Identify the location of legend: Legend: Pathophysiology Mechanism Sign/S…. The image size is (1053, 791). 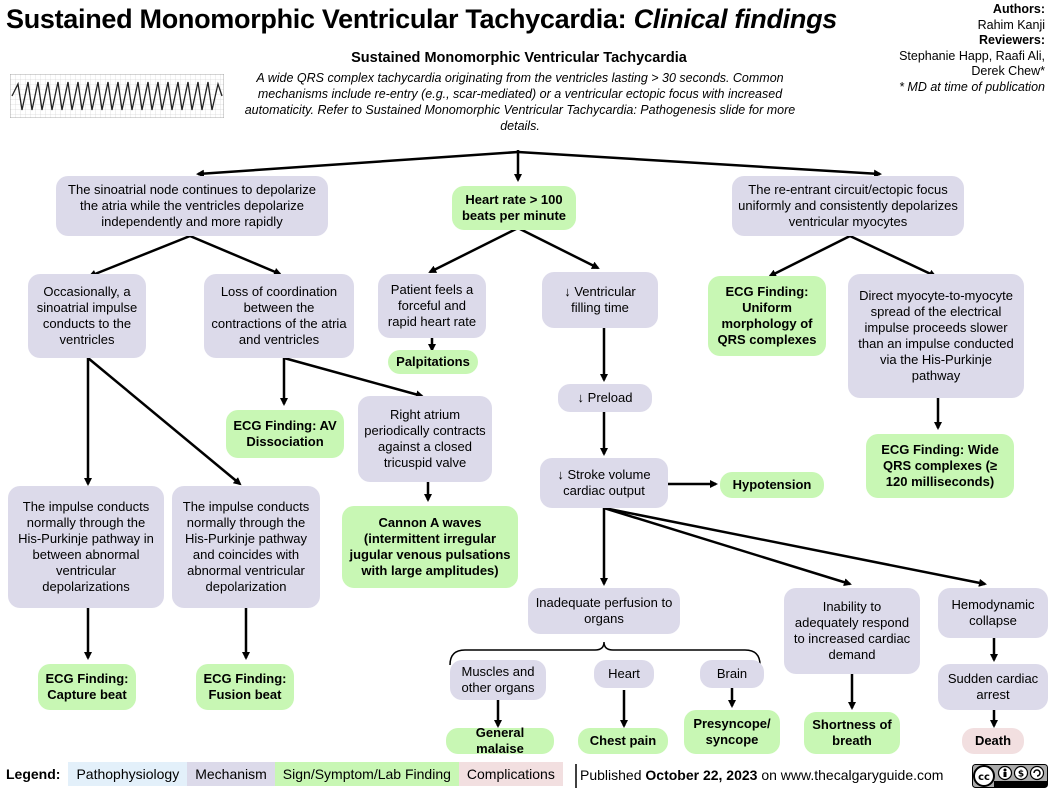
(284, 774).